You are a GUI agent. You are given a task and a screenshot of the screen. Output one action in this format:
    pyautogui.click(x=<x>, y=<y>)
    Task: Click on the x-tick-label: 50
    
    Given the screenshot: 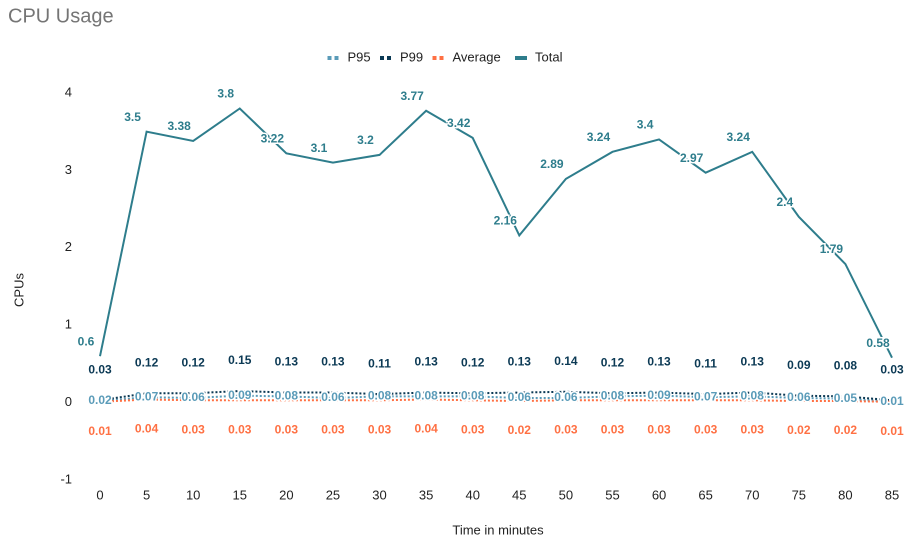 What is the action you would take?
    pyautogui.click(x=566, y=494)
    